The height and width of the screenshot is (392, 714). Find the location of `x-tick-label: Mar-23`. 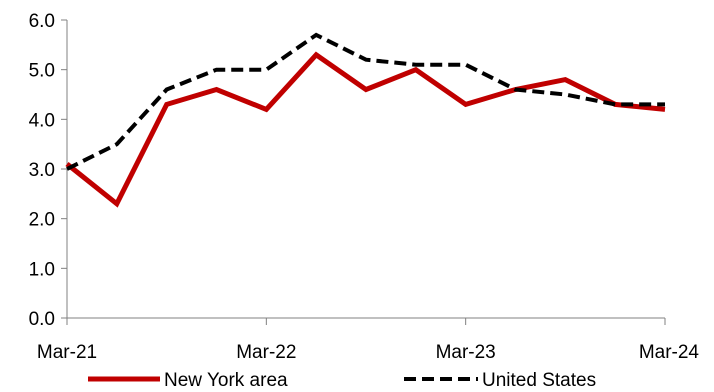

x-tick-label: Mar-23 is located at coordinates (466, 352).